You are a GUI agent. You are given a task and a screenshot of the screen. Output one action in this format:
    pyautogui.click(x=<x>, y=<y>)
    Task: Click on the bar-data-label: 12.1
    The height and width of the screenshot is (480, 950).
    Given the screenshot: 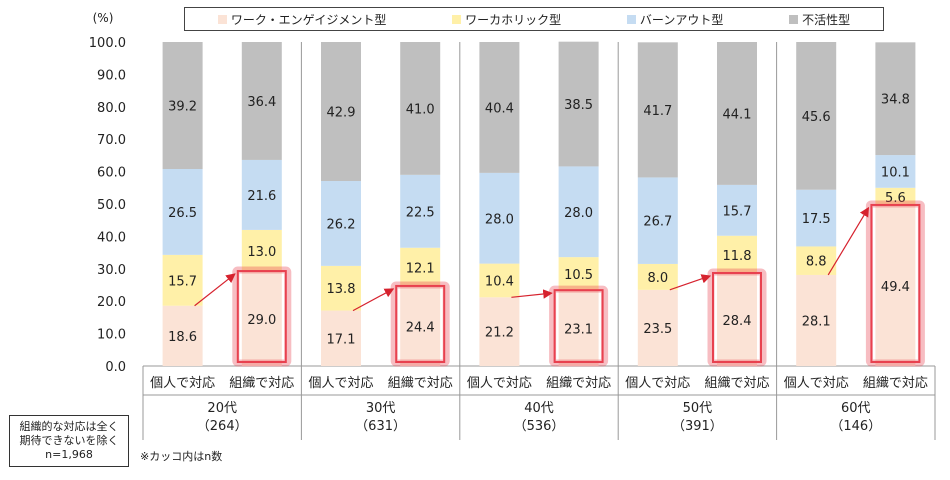 What is the action you would take?
    pyautogui.click(x=420, y=268)
    